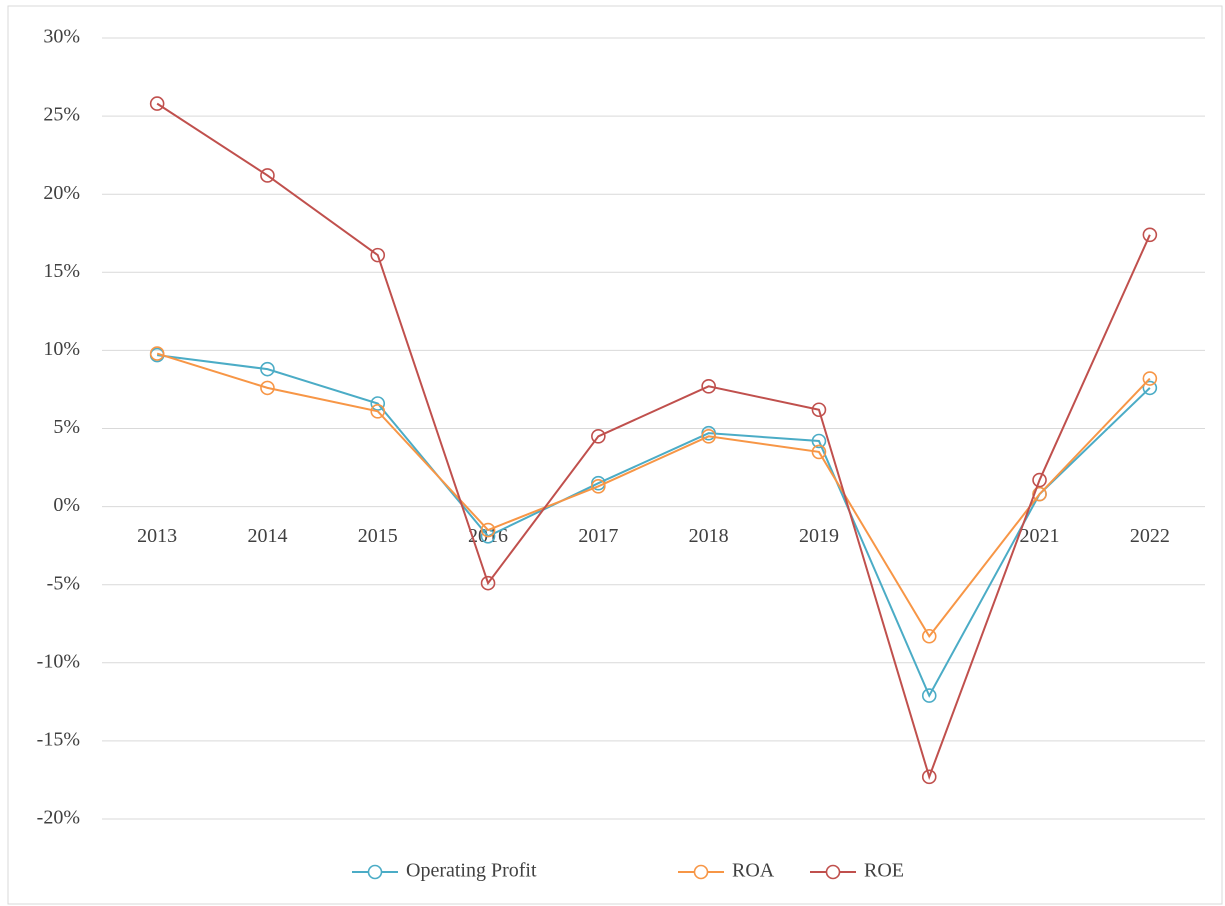 This screenshot has height=906, width=1225. What do you see at coordinates (709, 536) in the screenshot?
I see `x-tick-label: 2018` at bounding box center [709, 536].